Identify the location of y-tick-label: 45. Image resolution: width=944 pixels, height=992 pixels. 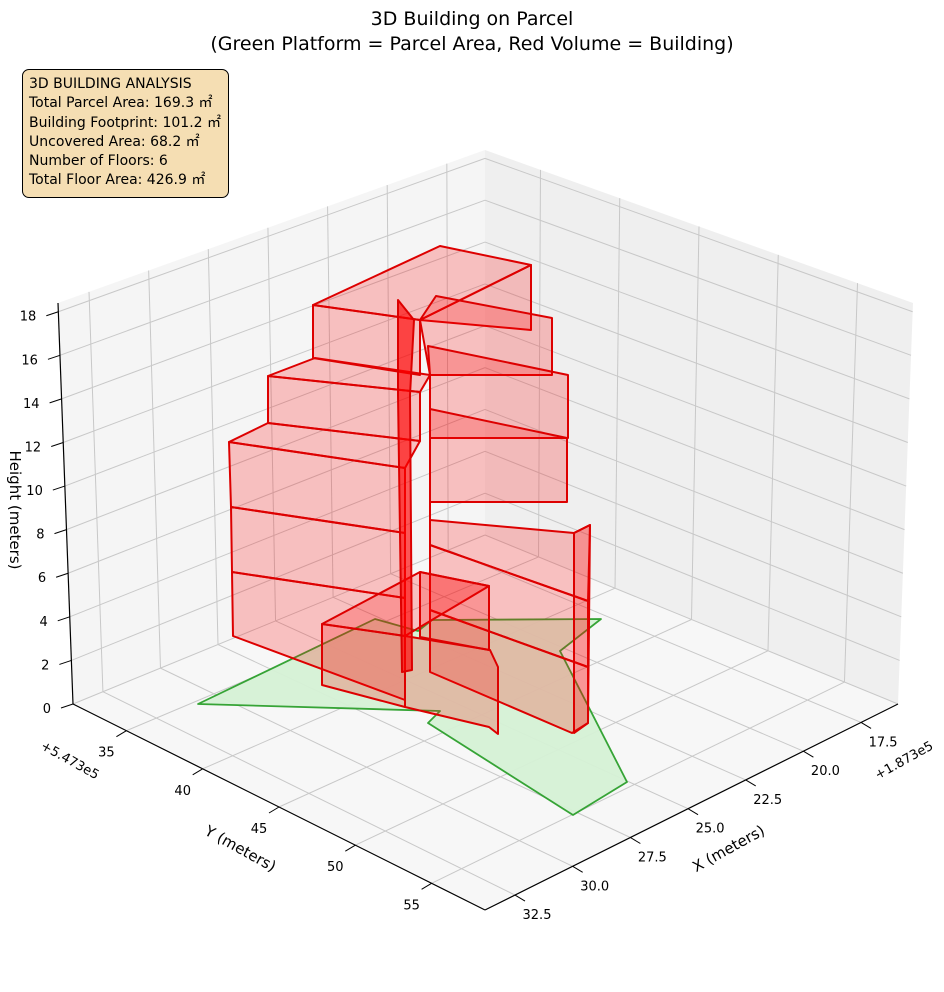
(259, 829).